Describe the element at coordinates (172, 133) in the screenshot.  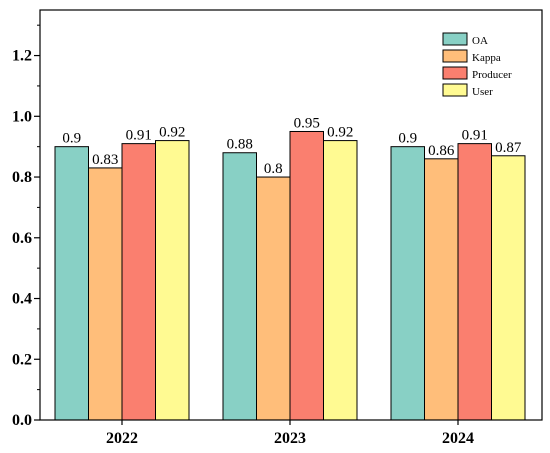
I see `data-label-user-2022: 0.92` at that location.